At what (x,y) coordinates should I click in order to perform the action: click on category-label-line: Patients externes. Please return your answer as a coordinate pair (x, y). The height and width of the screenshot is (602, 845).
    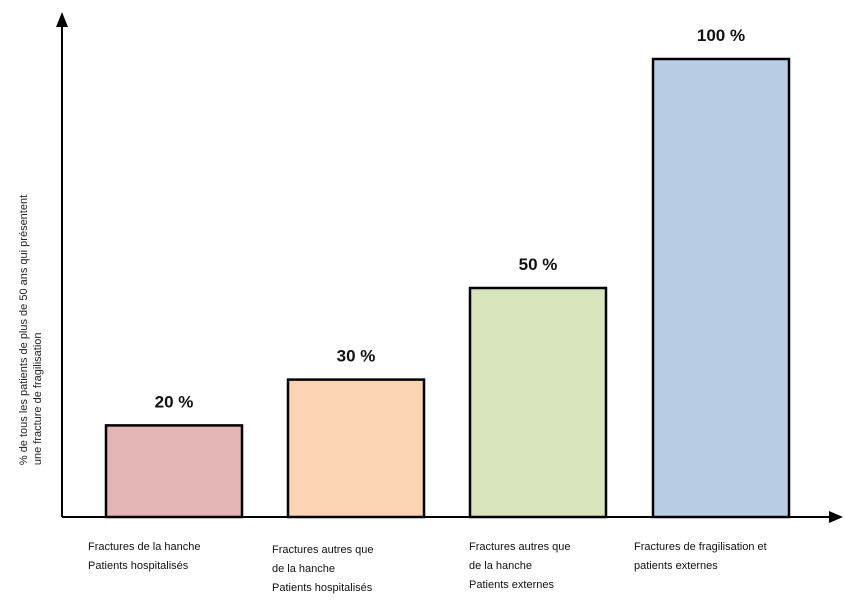
    Looking at the image, I should click on (511, 585).